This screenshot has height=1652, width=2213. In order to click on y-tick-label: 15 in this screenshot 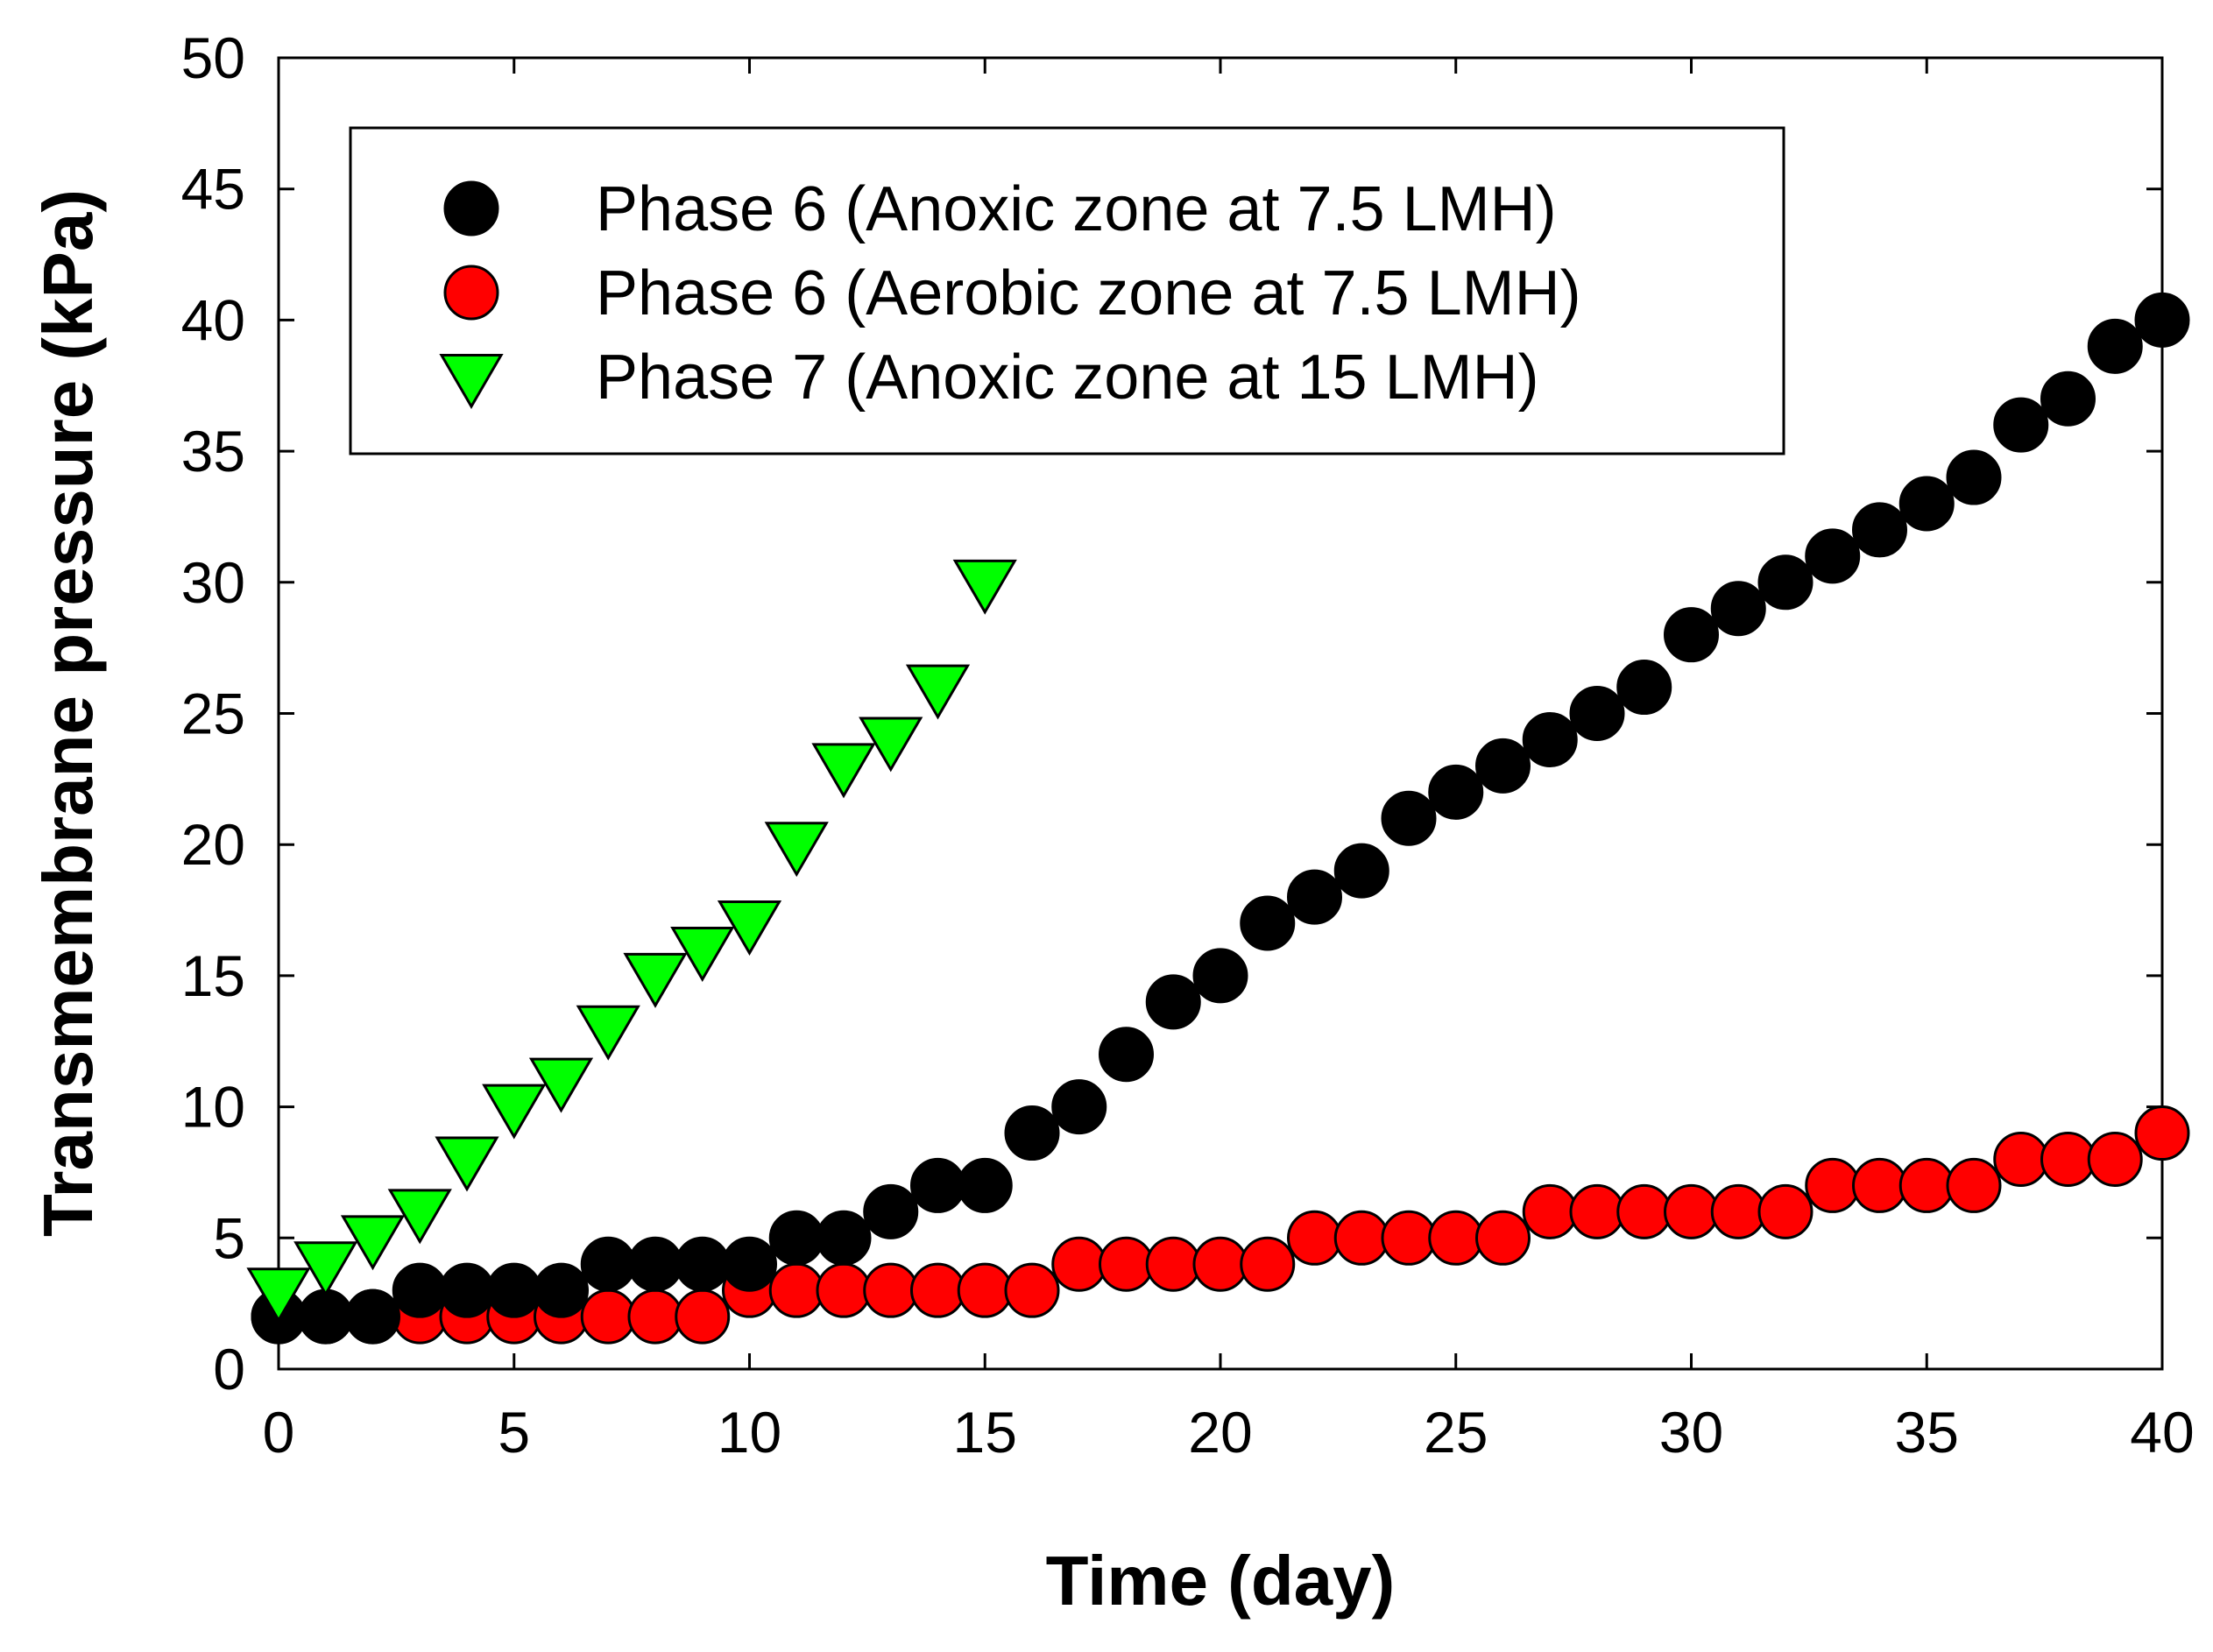, I will do `click(213, 975)`.